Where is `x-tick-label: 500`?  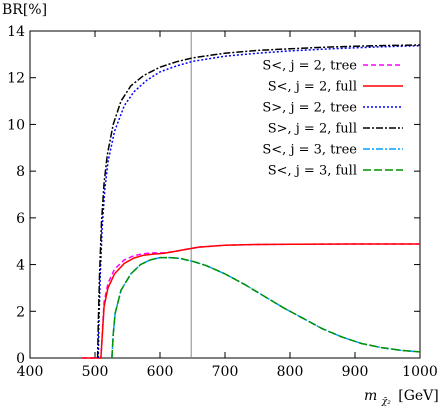
x-tick-label: 500 is located at coordinates (95, 372).